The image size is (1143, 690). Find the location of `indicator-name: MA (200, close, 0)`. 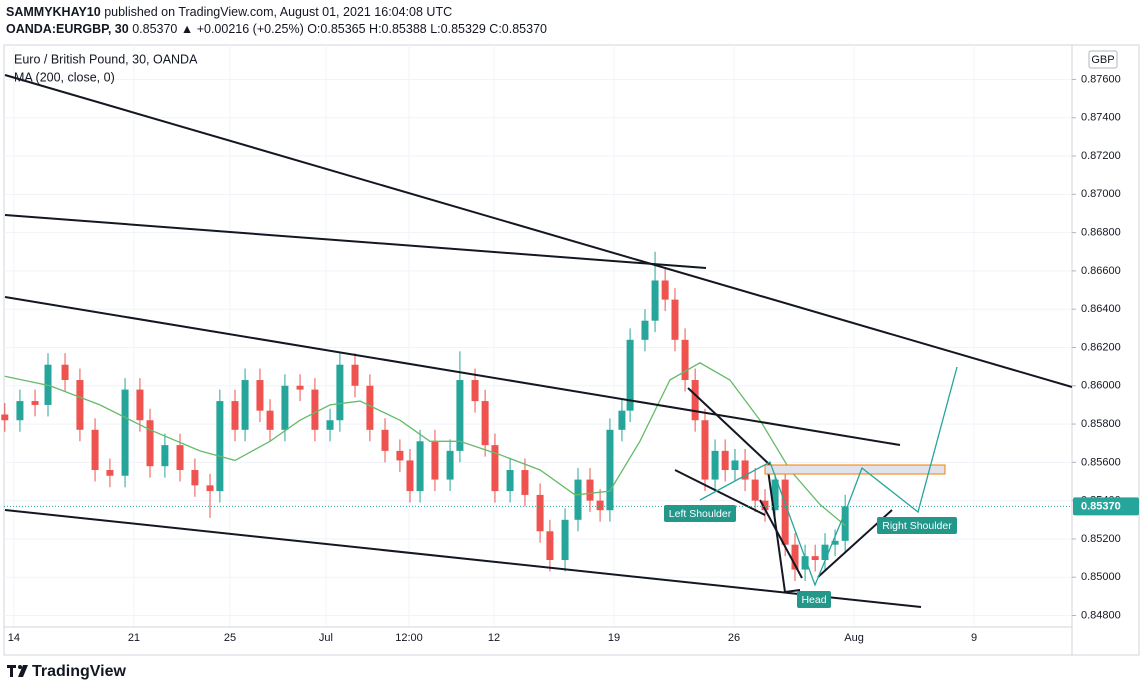

indicator-name: MA (200, close, 0) is located at coordinates (64, 77).